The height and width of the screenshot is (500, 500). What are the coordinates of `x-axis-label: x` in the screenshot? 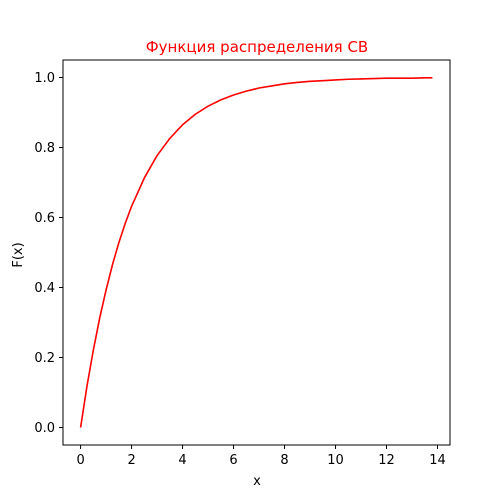 It's located at (257, 481).